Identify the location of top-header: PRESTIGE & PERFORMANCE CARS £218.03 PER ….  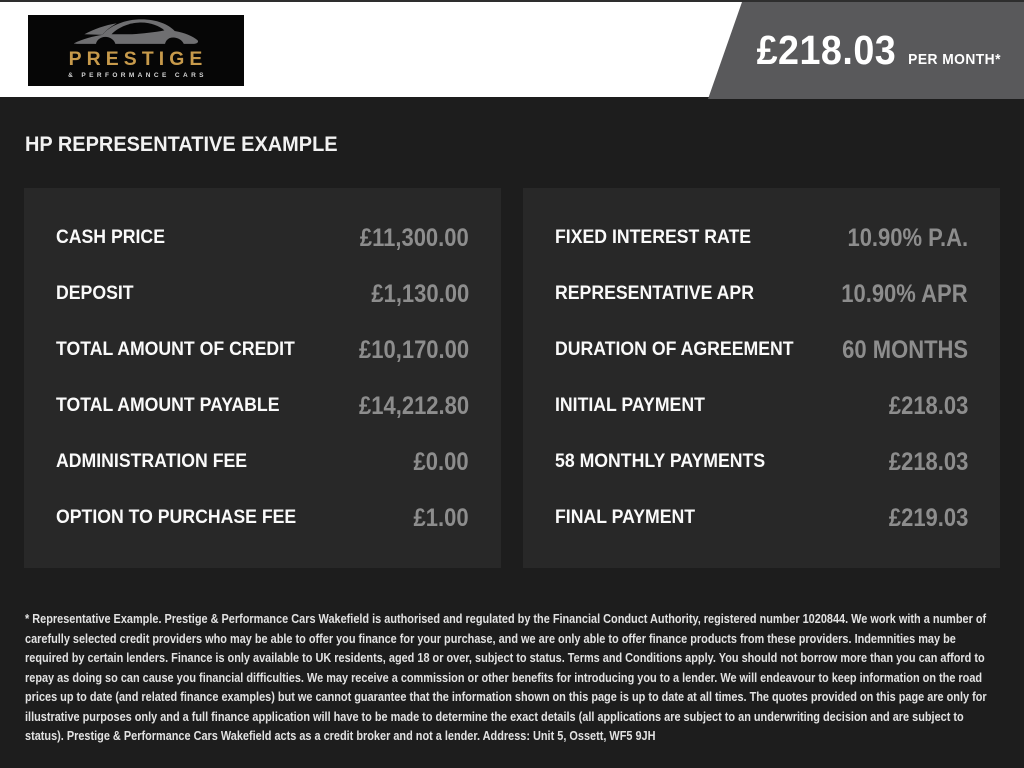
(512, 49).